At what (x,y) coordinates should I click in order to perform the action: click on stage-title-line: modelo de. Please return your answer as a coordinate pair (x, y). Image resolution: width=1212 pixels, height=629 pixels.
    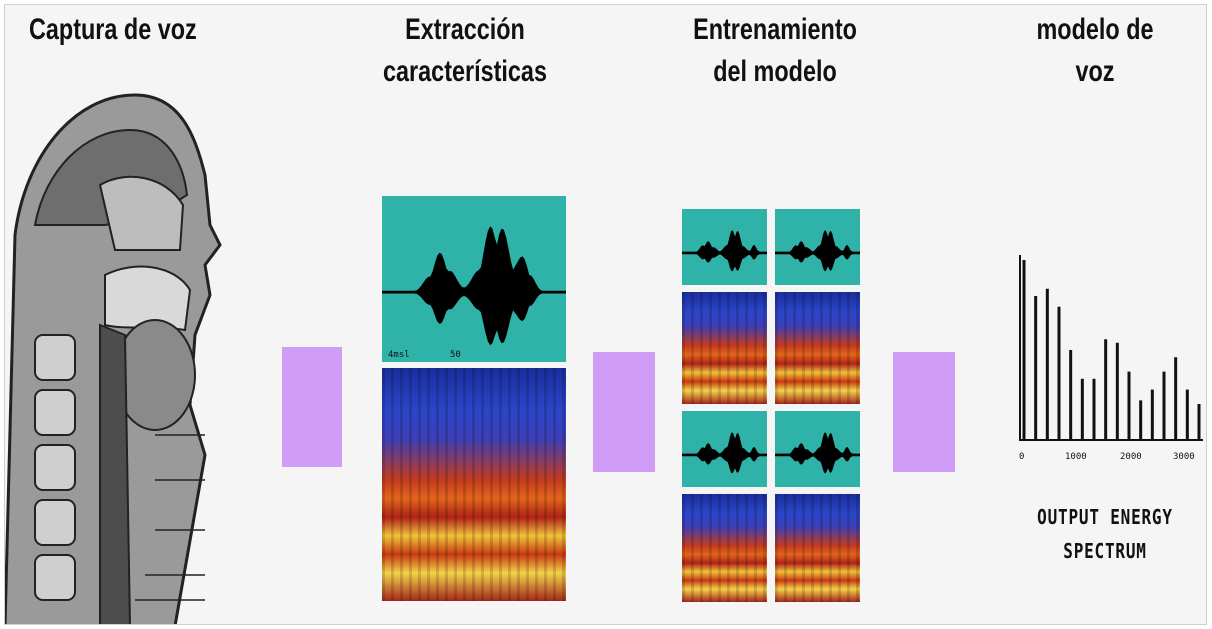
    Looking at the image, I should click on (1095, 29).